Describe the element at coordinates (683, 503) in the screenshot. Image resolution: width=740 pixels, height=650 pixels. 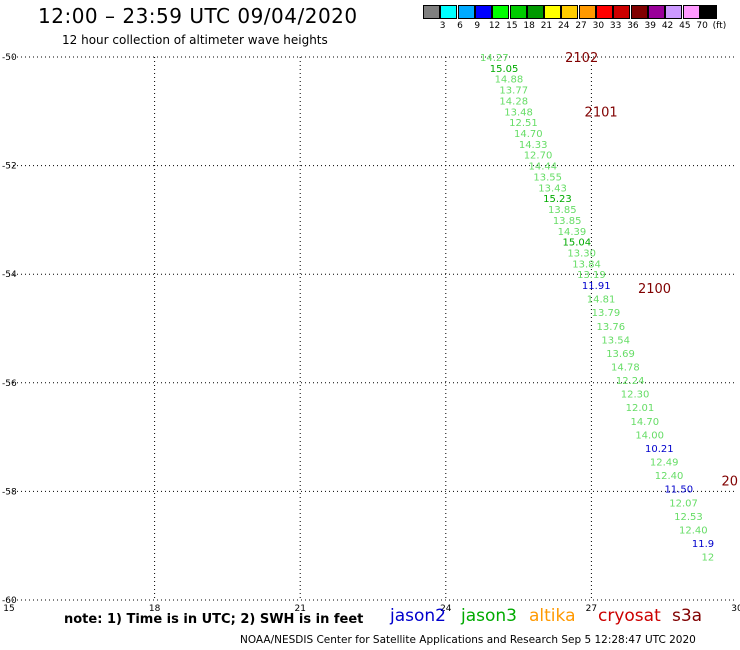
I see `wave-height-point: 12.07` at that location.